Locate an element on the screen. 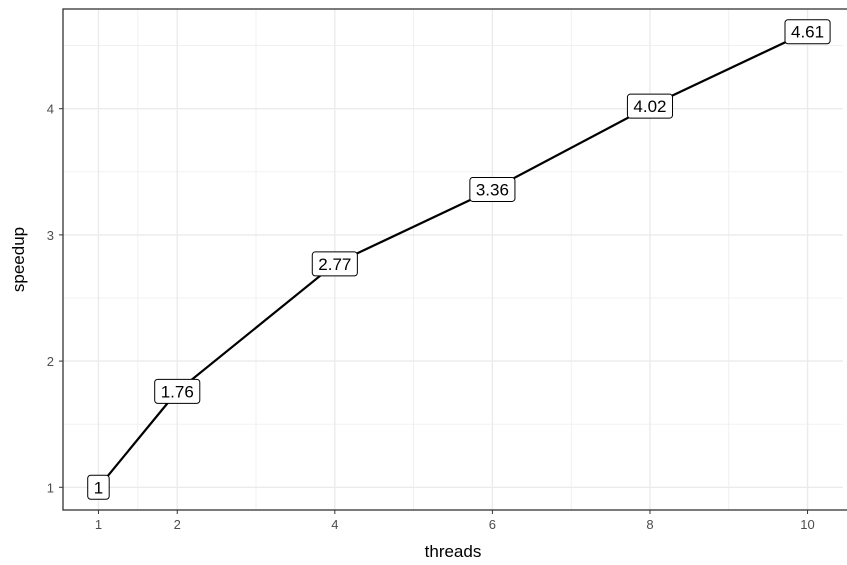 The height and width of the screenshot is (565, 847). data-label-text: 2.77 is located at coordinates (334, 264).